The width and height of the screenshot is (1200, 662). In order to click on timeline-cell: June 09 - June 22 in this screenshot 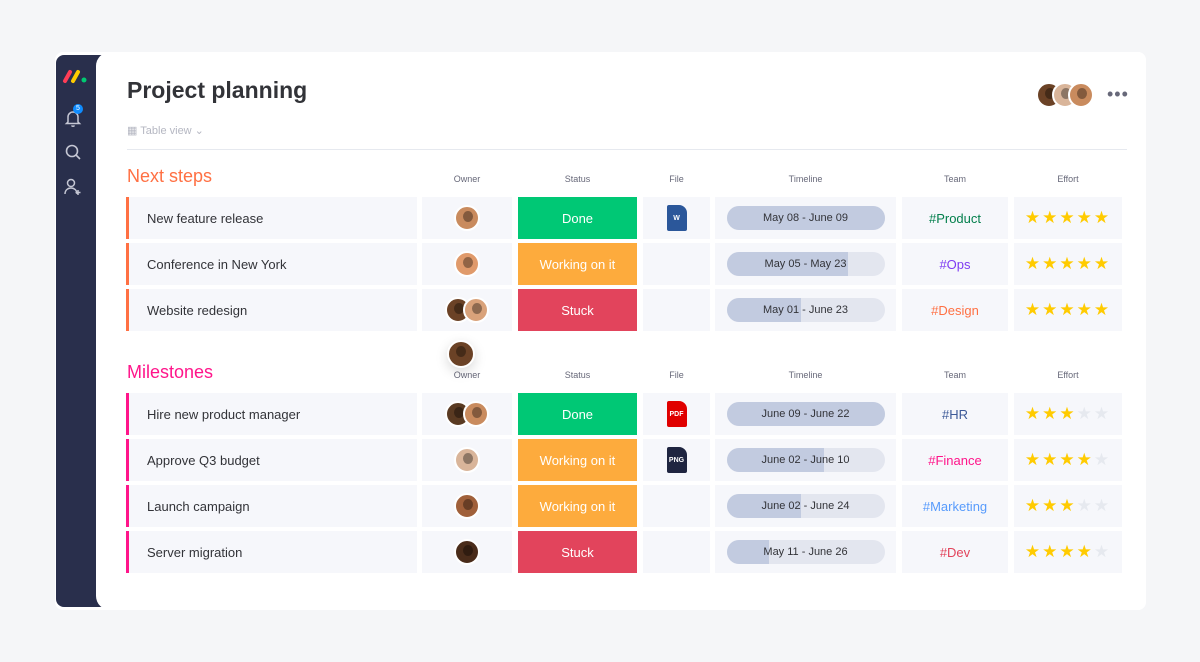, I will do `click(805, 414)`.